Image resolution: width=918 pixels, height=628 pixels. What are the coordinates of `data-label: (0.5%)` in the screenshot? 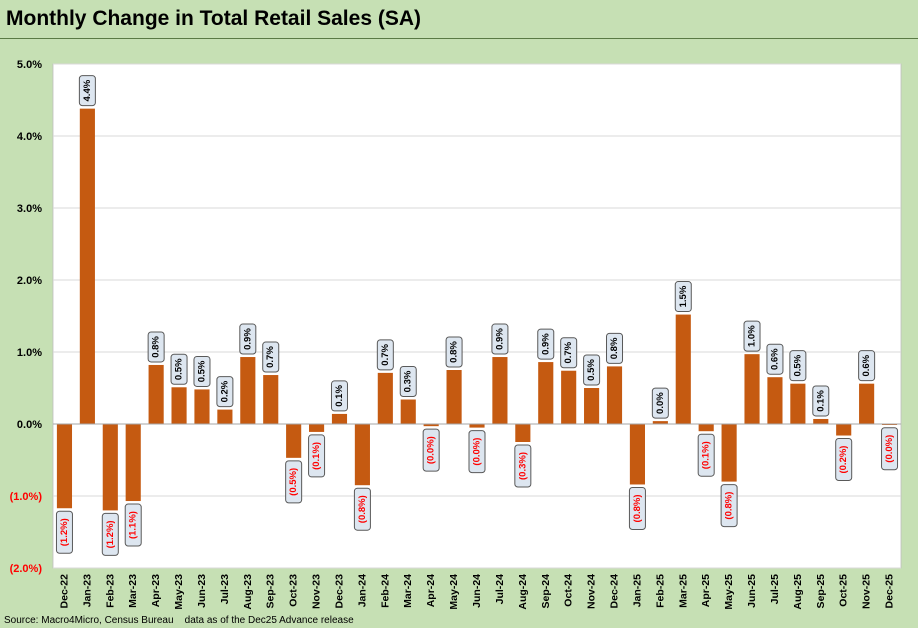 It's located at (293, 482).